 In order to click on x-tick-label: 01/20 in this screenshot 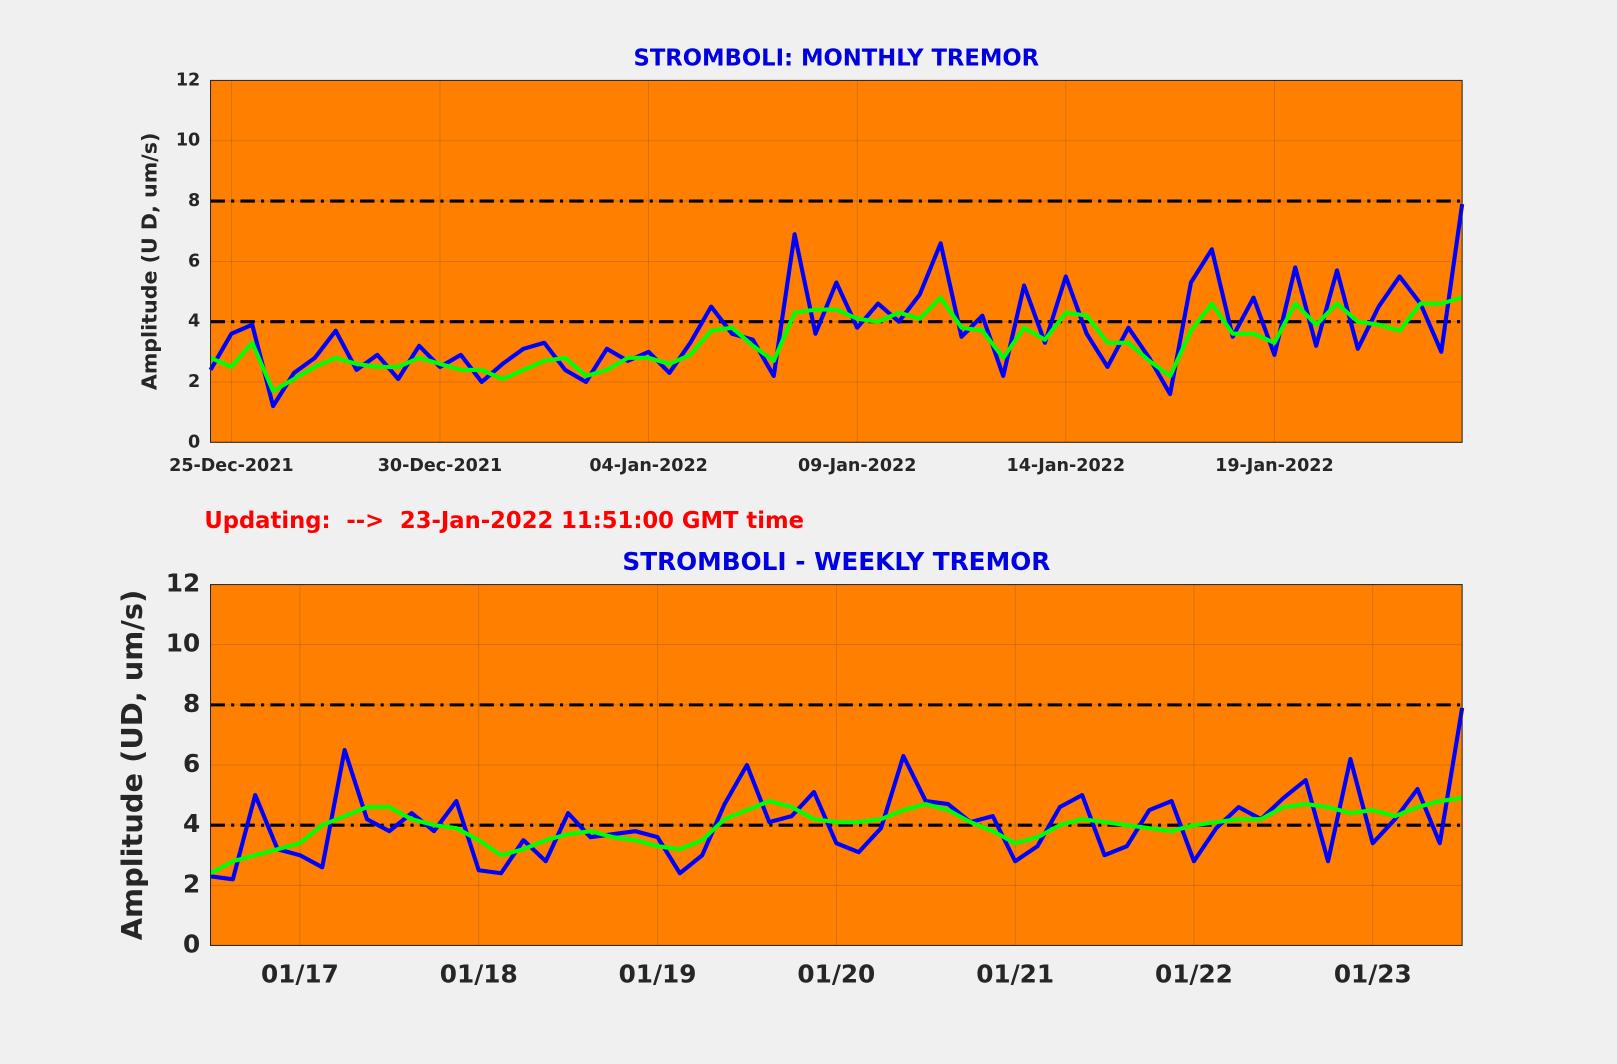, I will do `click(836, 973)`.